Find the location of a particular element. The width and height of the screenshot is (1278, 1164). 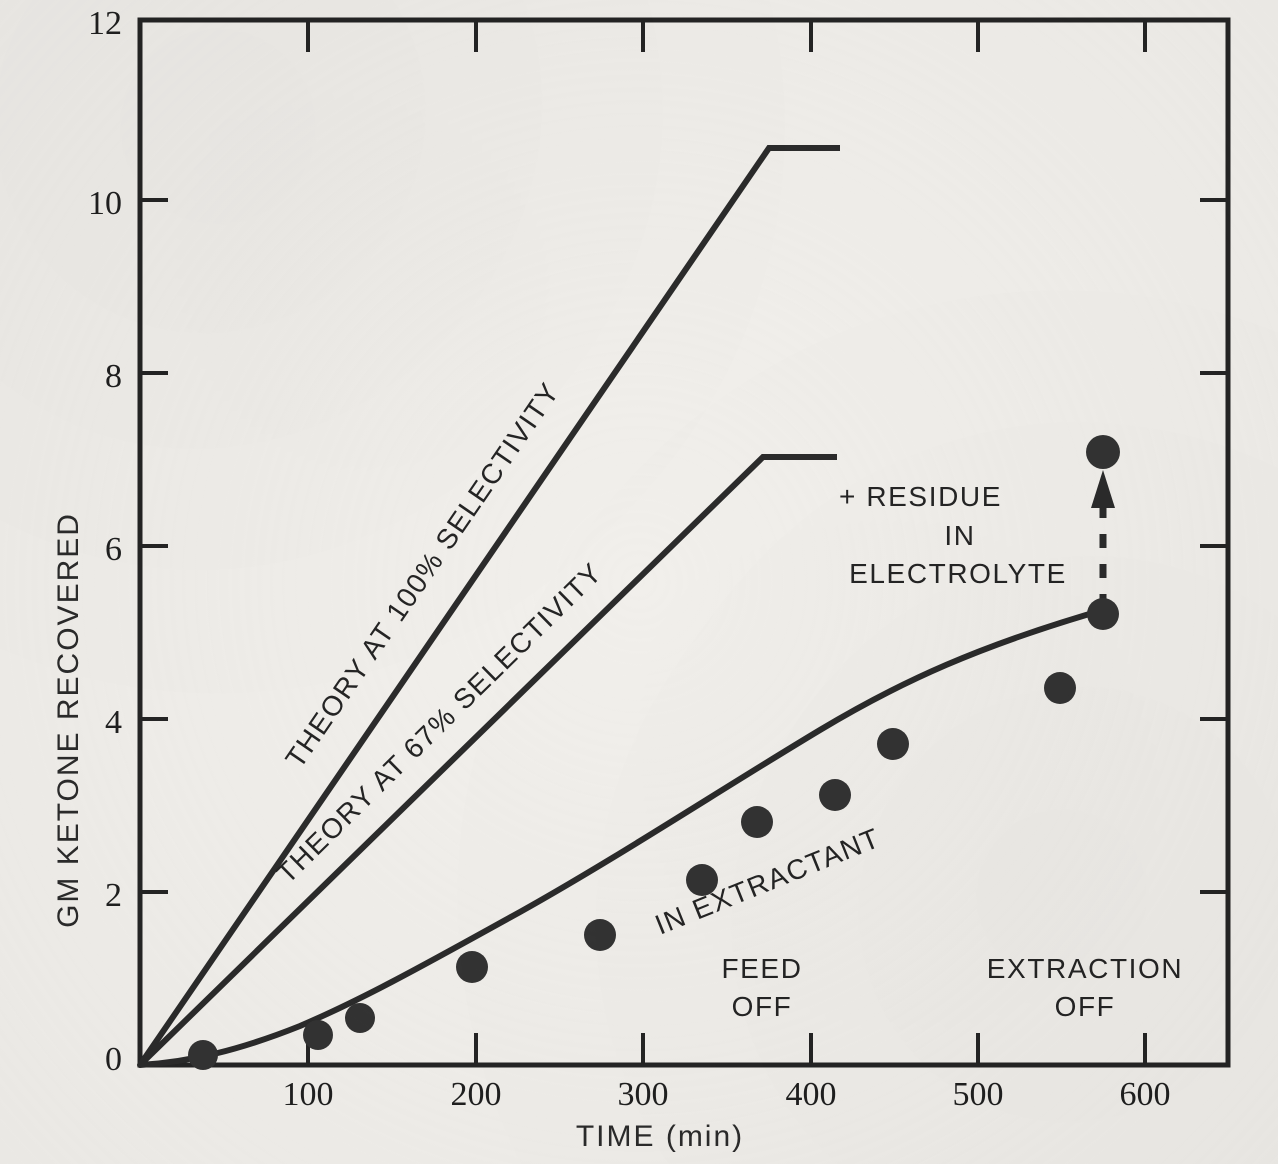

x-tick-label: 300 is located at coordinates (643, 1094).